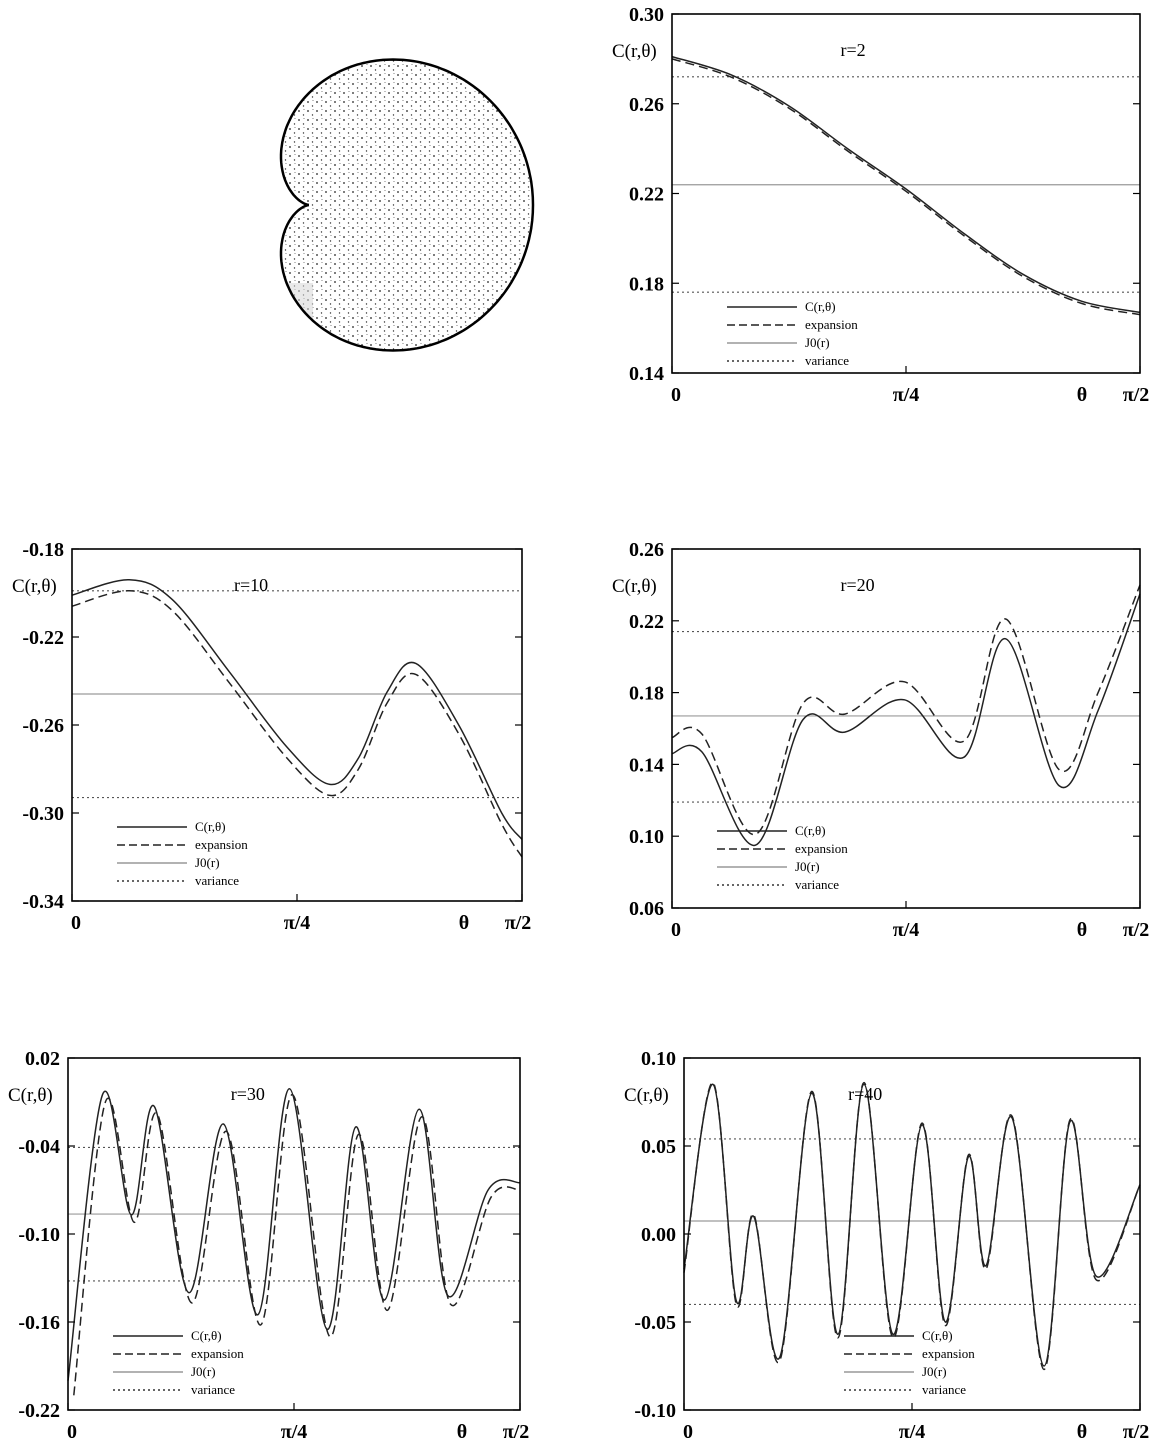 This screenshot has height=1453, width=1168. Describe the element at coordinates (39, 1323) in the screenshot. I see `y-tick-label: -0.16` at that location.